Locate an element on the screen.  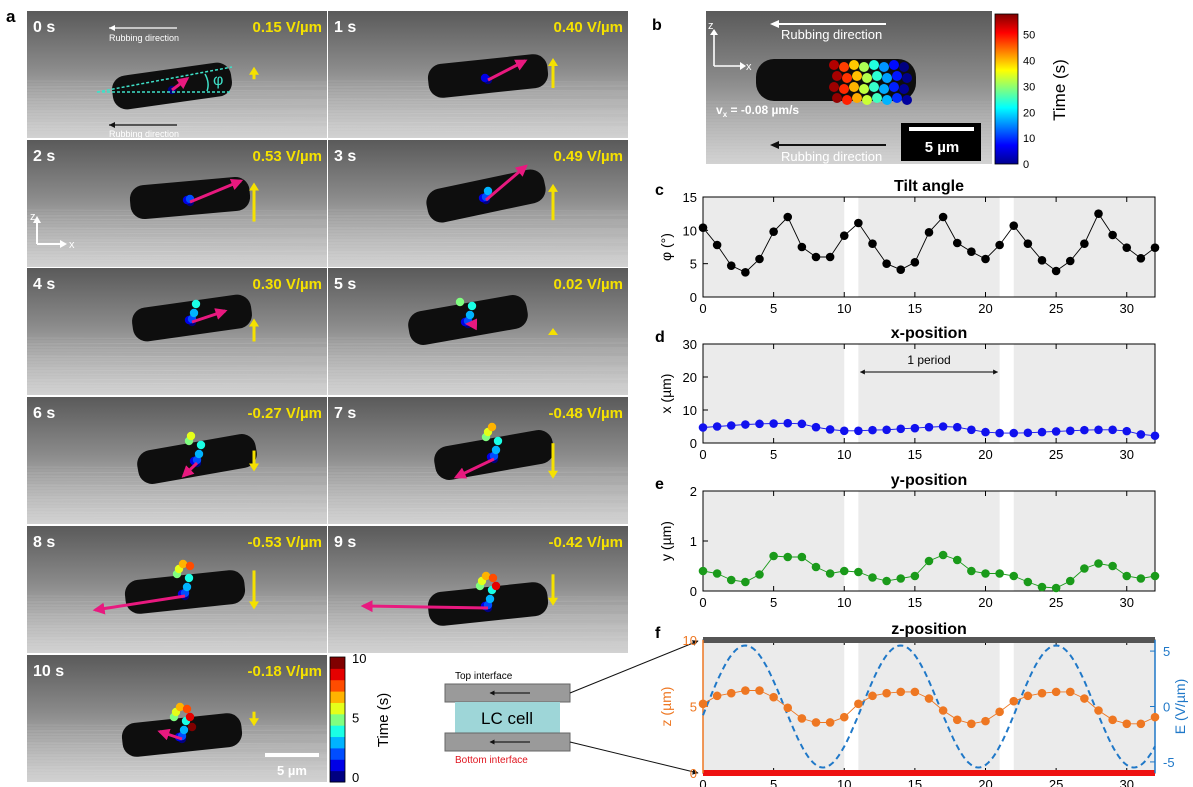
frame-time: 0 s is located at coordinates (44, 27).